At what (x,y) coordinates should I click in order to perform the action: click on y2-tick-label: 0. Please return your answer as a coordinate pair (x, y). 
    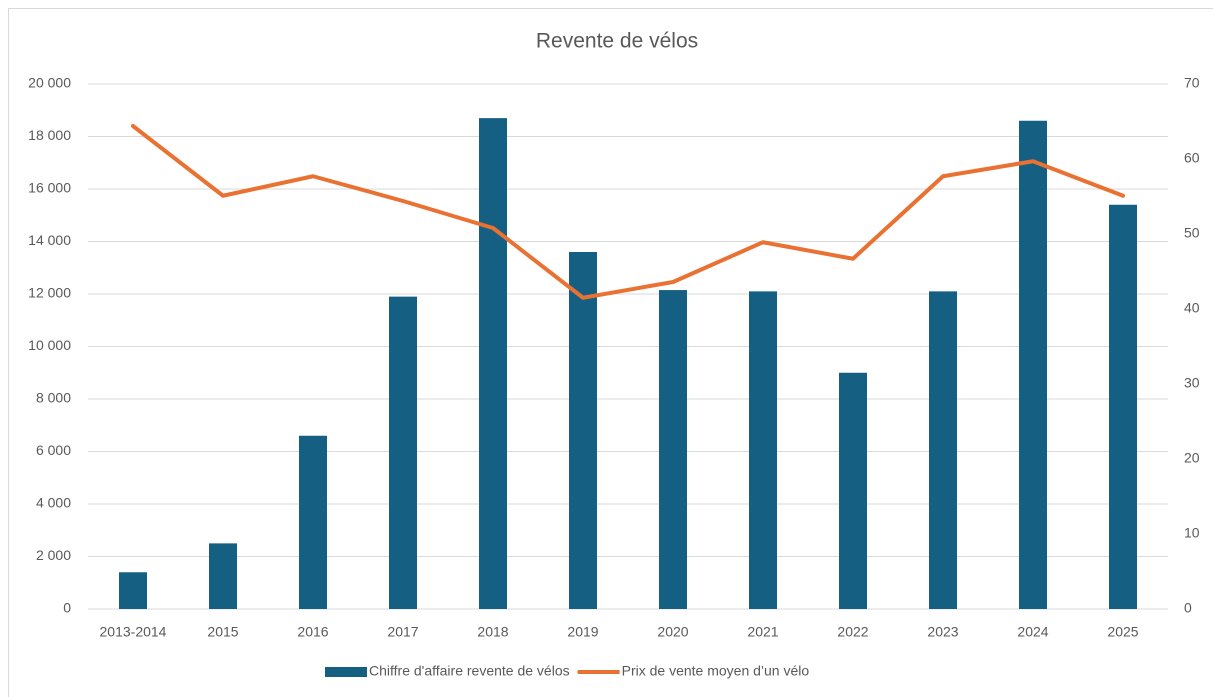
    Looking at the image, I should click on (1188, 608).